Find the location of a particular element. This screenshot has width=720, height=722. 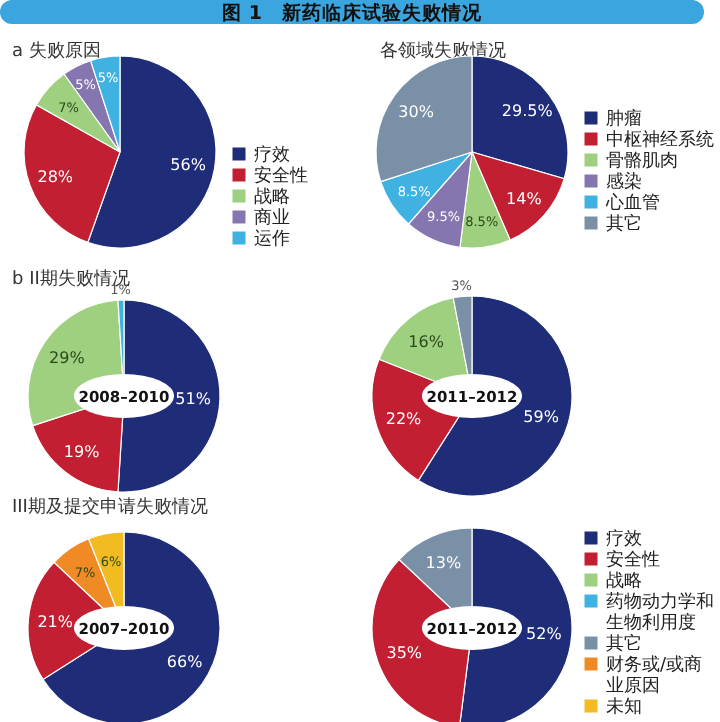

data-label: 52% is located at coordinates (544, 633).